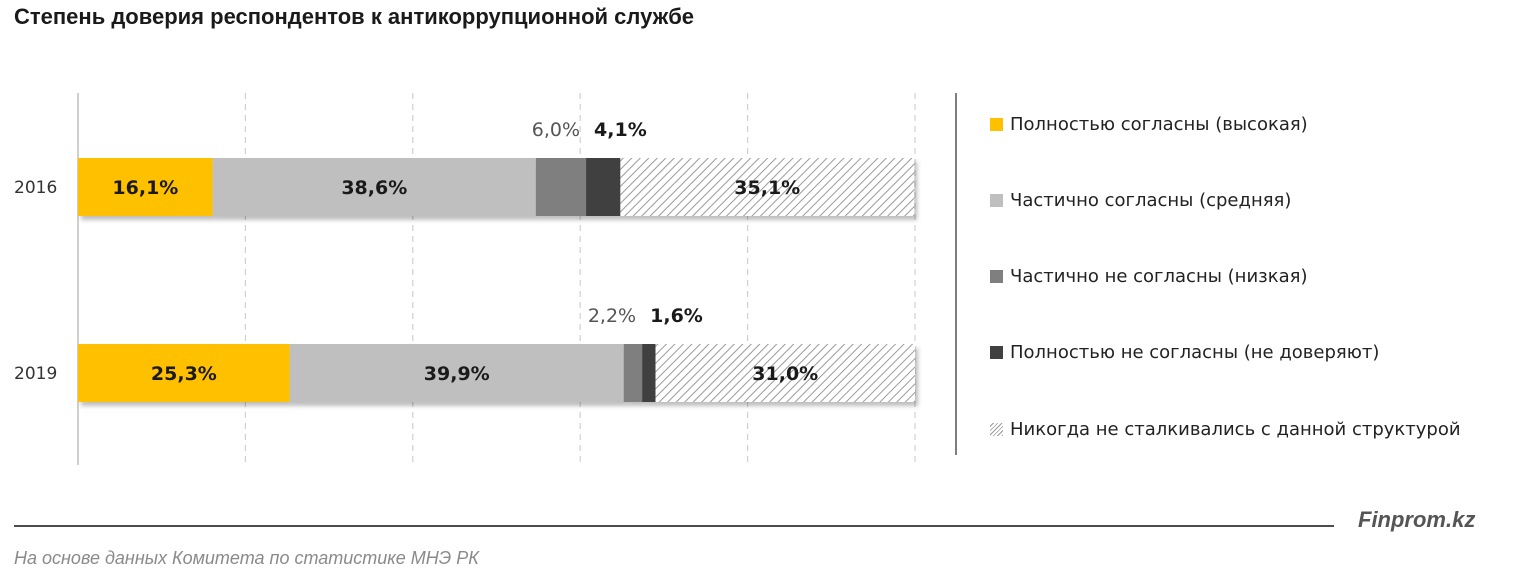 The height and width of the screenshot is (581, 1515). Describe the element at coordinates (35, 374) in the screenshot. I see `category-label-2019: 2019` at that location.